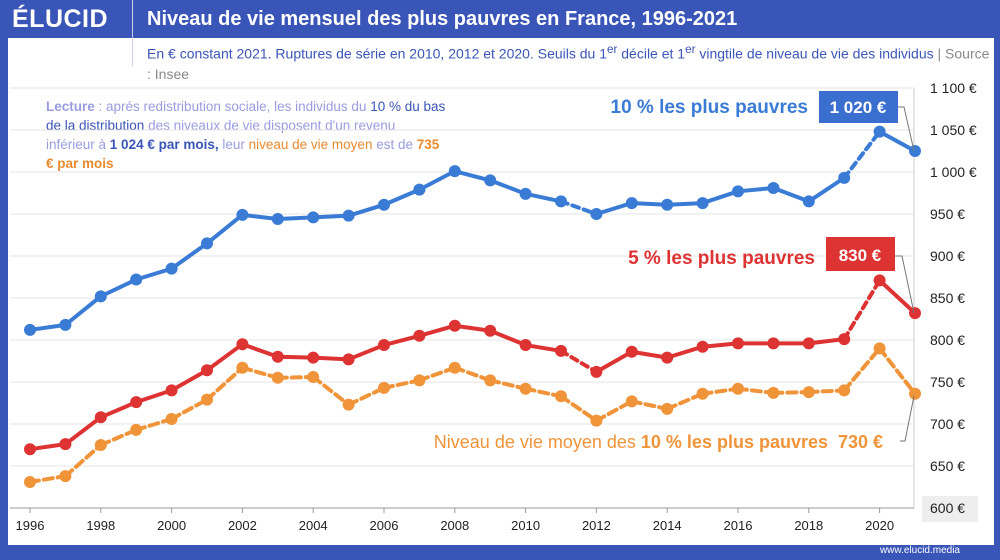 The image size is (1000, 560). I want to click on x-tick-label: 2000, so click(171, 525).